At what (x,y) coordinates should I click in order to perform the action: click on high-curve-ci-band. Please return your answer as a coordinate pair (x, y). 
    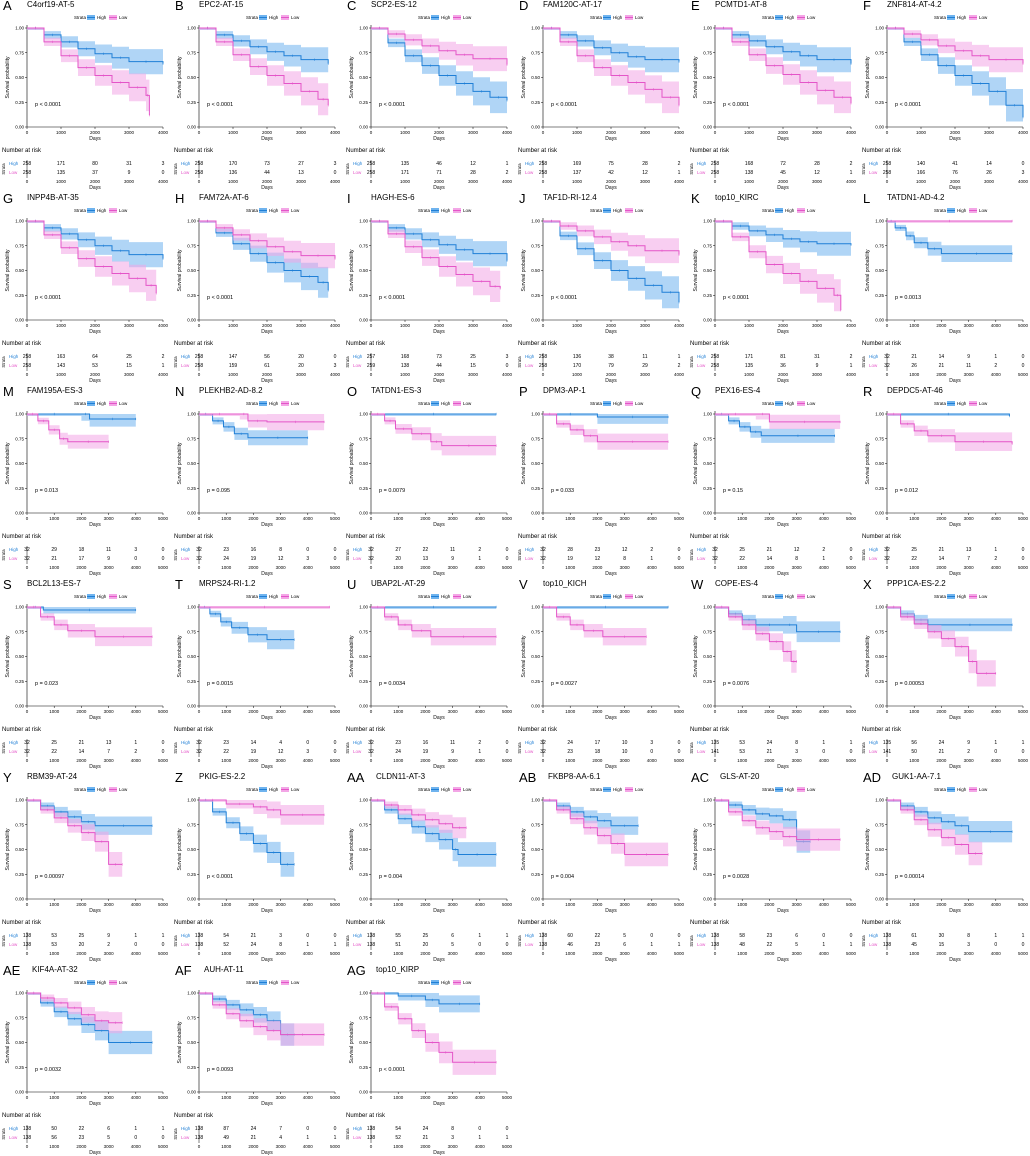
    Looking at the image, I should click on (247, 839).